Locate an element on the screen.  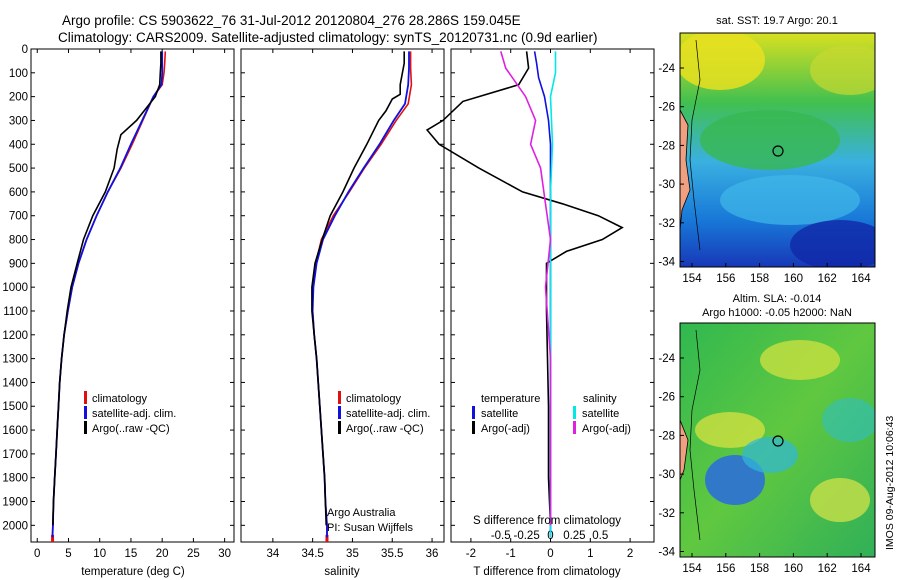
x-tick-label: 15 is located at coordinates (131, 554).